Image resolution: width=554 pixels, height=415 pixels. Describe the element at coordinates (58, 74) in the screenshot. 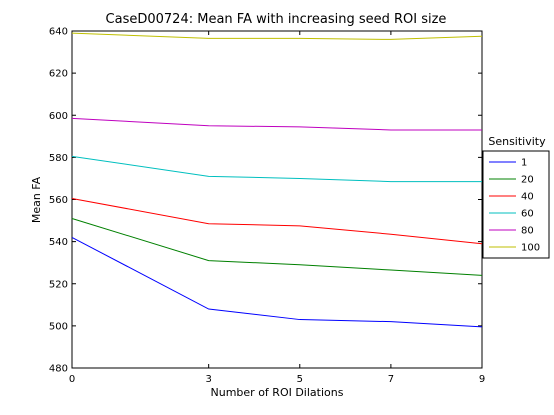

I see `y-tick-label: 620` at that location.